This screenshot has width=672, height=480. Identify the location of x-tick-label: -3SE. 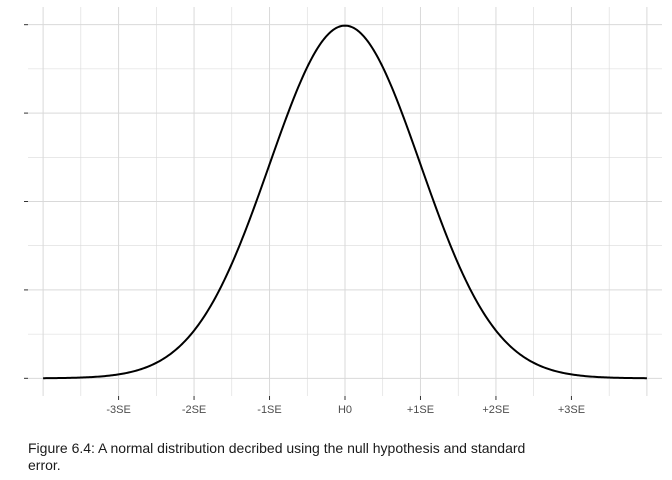
(118, 410).